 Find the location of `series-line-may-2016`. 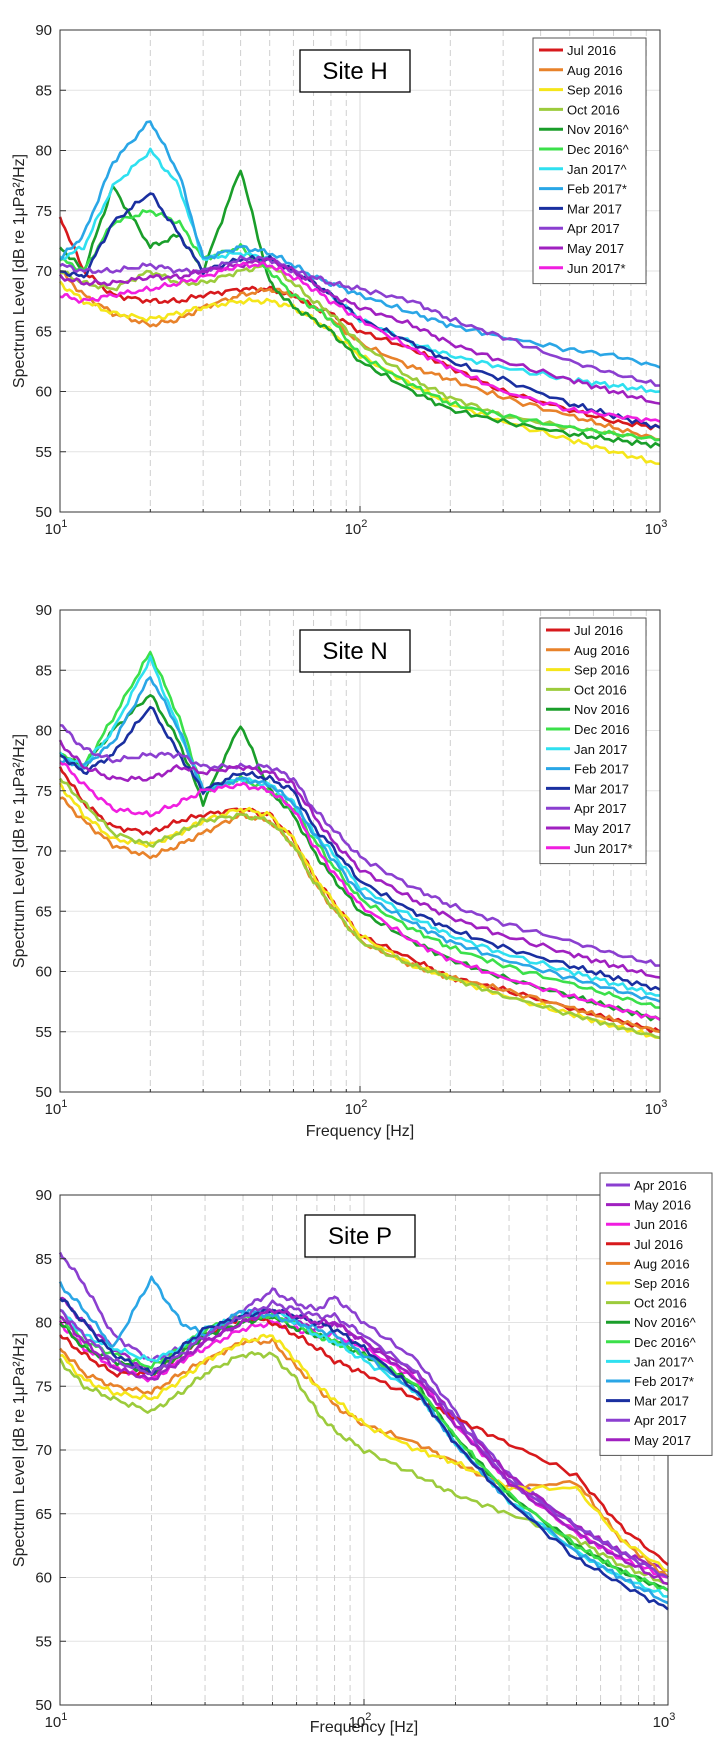

series-line-may-2016 is located at coordinates (364, 1434).